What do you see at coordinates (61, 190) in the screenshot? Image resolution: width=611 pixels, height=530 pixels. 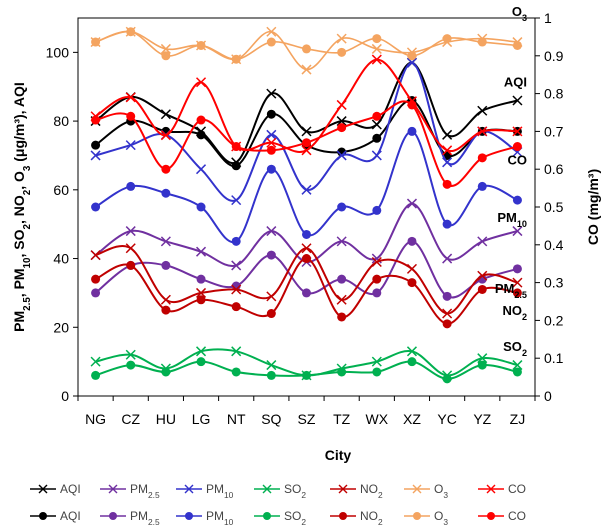 I see `y-left-tick-label: 60` at bounding box center [61, 190].